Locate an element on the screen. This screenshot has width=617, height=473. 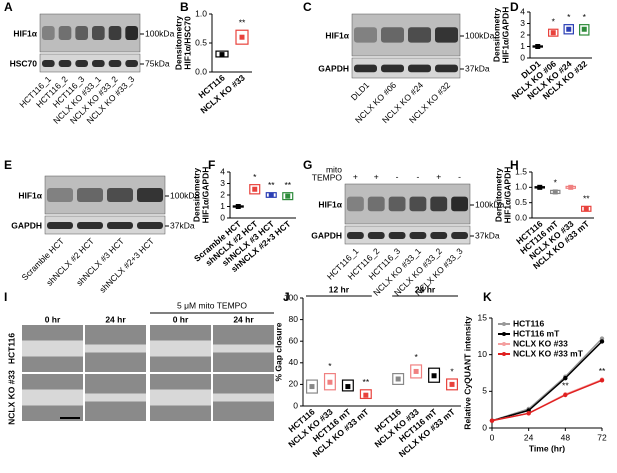
panel-label: K is located at coordinates (487, 297).